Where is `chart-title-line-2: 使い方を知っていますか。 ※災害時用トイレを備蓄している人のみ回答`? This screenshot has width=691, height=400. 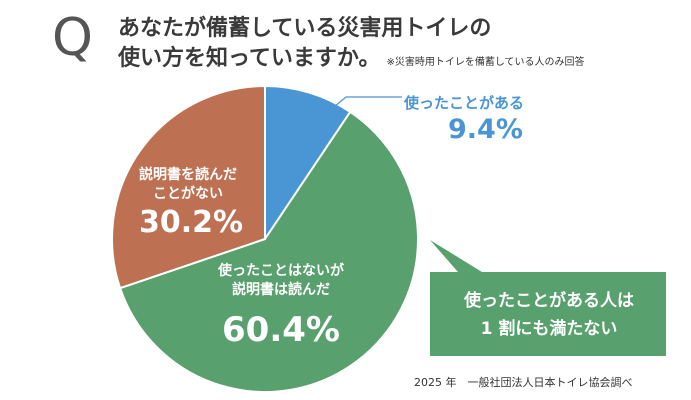 chart-title-line-2: 使い方を知っていますか。 ※災害時用トイレを備蓄している人のみ回答 is located at coordinates (351, 56).